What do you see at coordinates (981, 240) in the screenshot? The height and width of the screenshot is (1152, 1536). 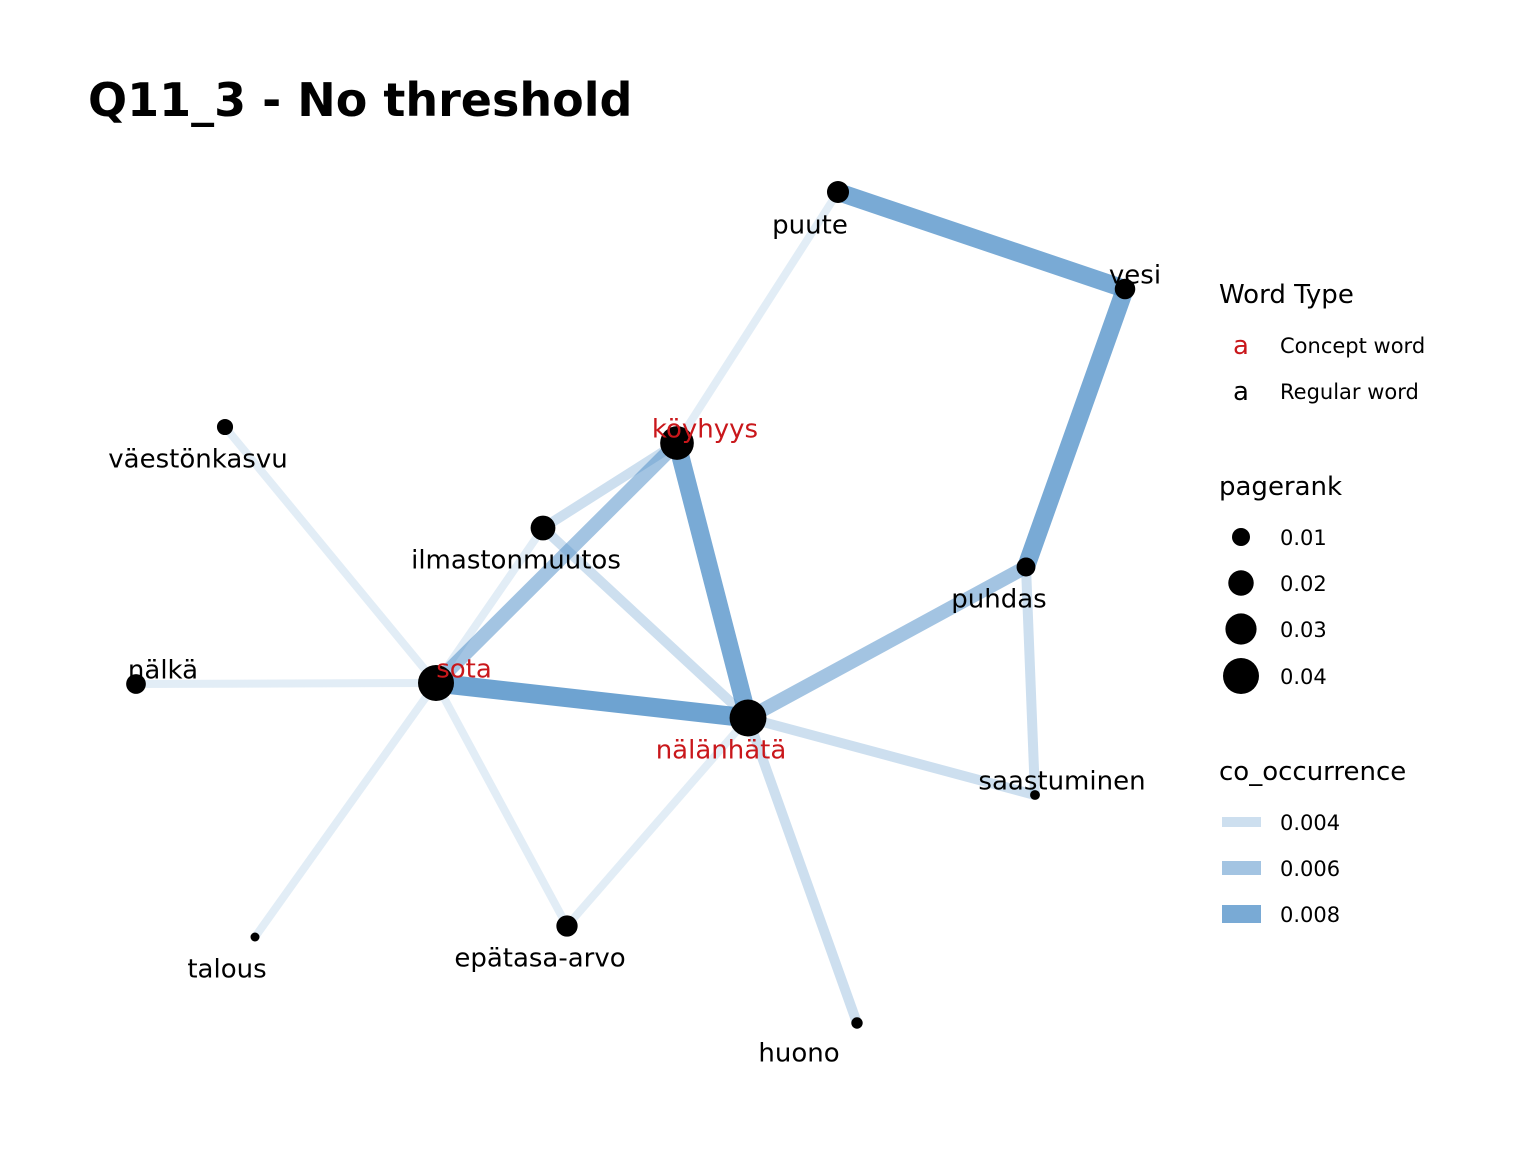 I see `edge-puute-vesi` at bounding box center [981, 240].